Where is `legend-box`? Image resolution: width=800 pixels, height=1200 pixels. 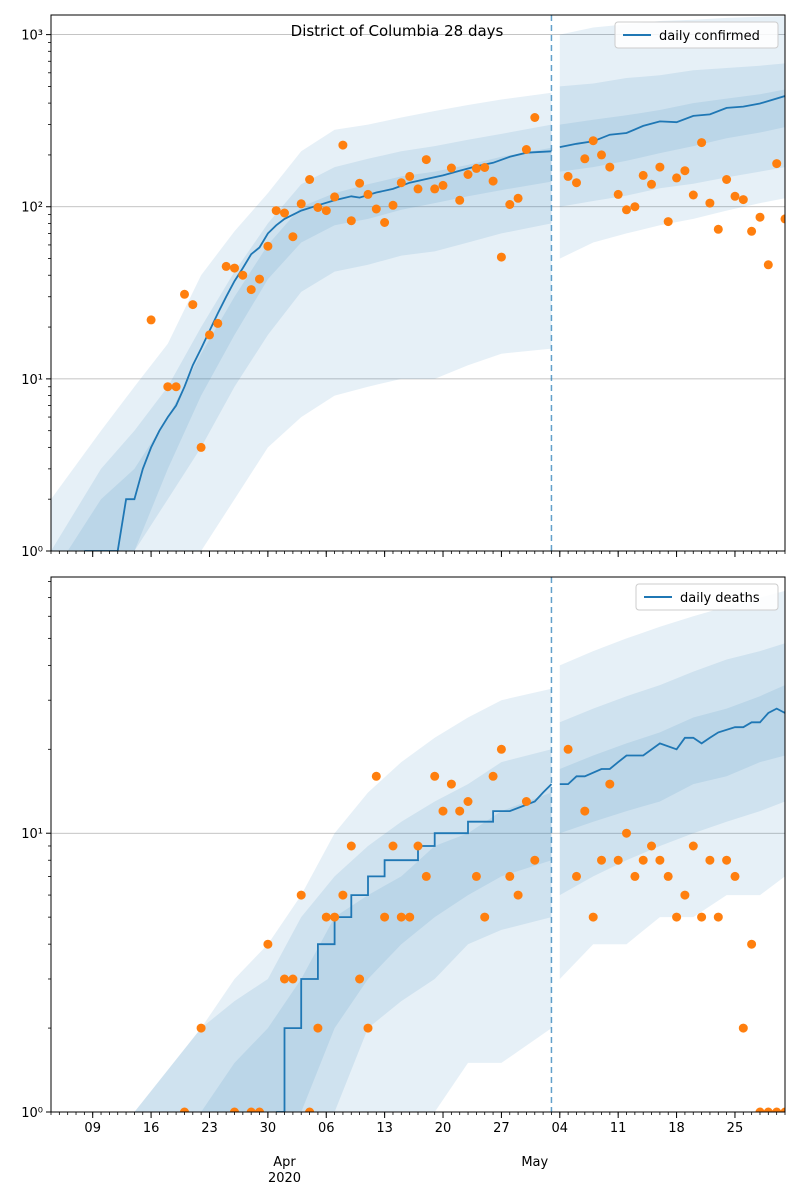 legend-box is located at coordinates (707, 597).